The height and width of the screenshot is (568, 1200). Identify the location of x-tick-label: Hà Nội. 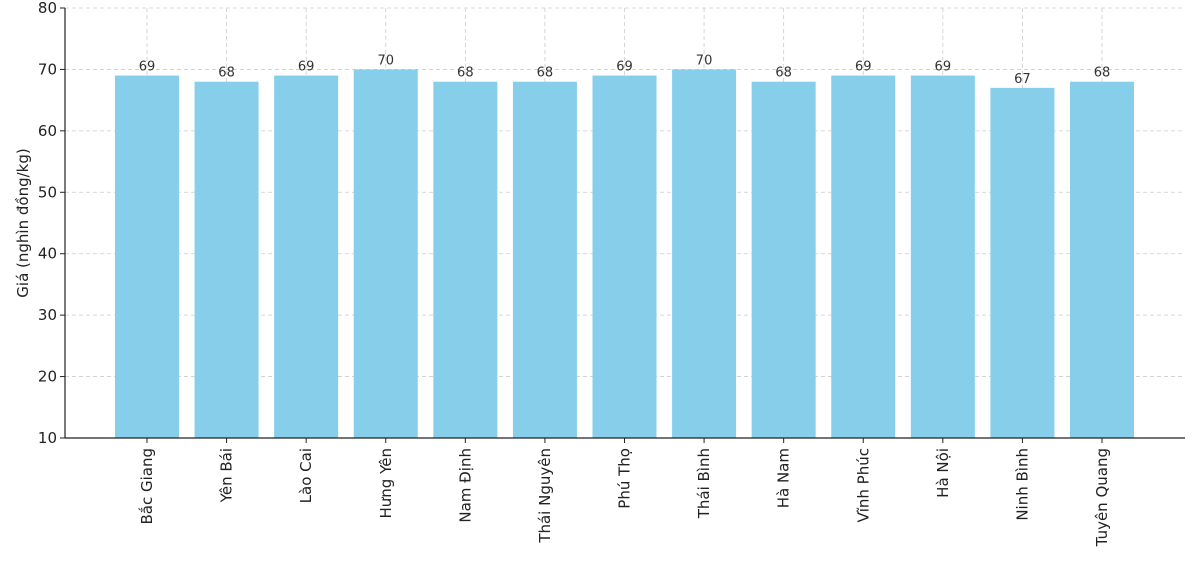
(943, 473).